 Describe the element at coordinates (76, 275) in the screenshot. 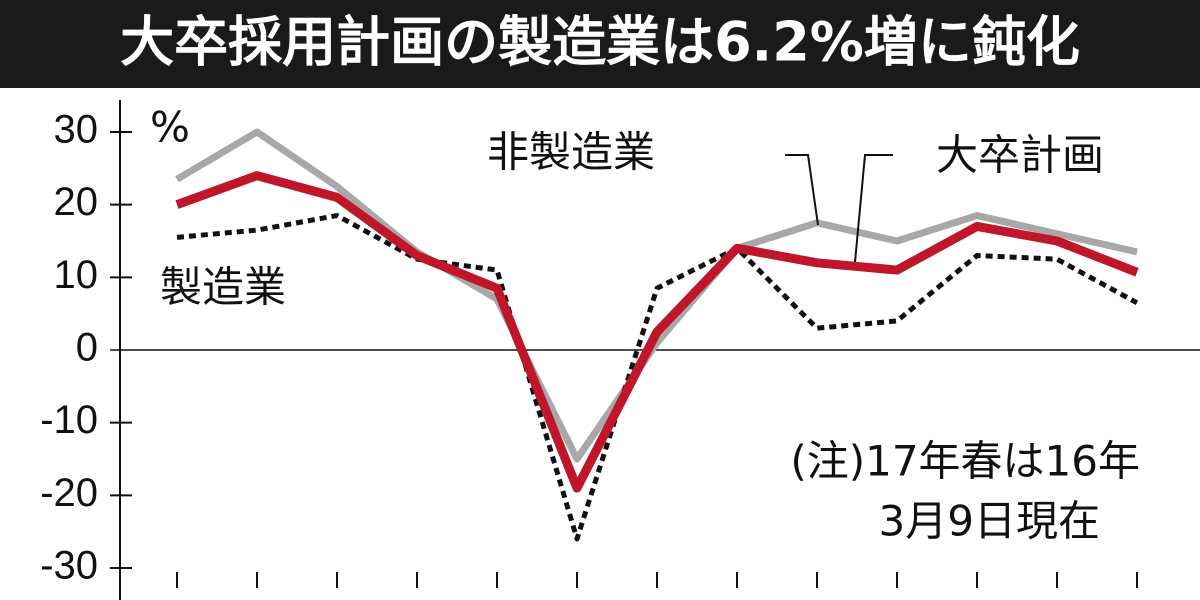

I see `y-tick-label: 10` at that location.